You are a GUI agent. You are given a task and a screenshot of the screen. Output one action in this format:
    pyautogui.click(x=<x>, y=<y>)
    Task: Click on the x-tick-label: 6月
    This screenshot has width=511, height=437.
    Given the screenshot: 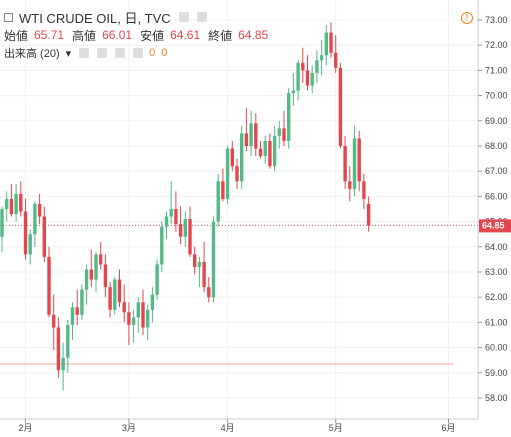 What is the action you would take?
    pyautogui.click(x=448, y=428)
    